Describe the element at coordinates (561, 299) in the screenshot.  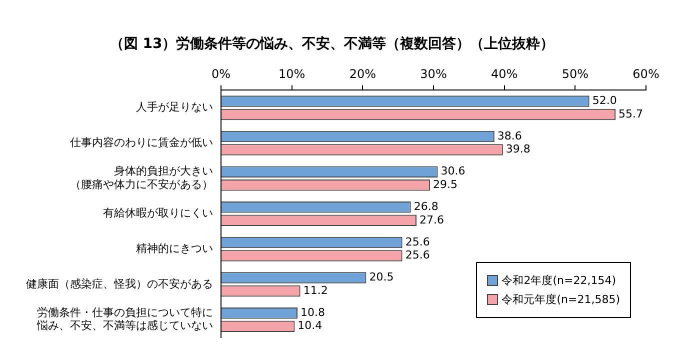
I see `legend-label: 令和元年度(n=21,585)` at that location.